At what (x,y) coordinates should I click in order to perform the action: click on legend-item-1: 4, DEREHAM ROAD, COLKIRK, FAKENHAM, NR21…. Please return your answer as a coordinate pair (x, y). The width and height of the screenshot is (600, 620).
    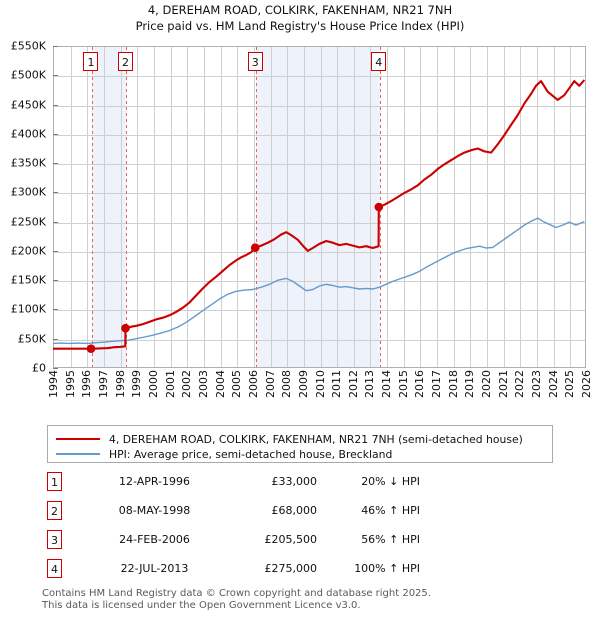
    Looking at the image, I should click on (289, 439).